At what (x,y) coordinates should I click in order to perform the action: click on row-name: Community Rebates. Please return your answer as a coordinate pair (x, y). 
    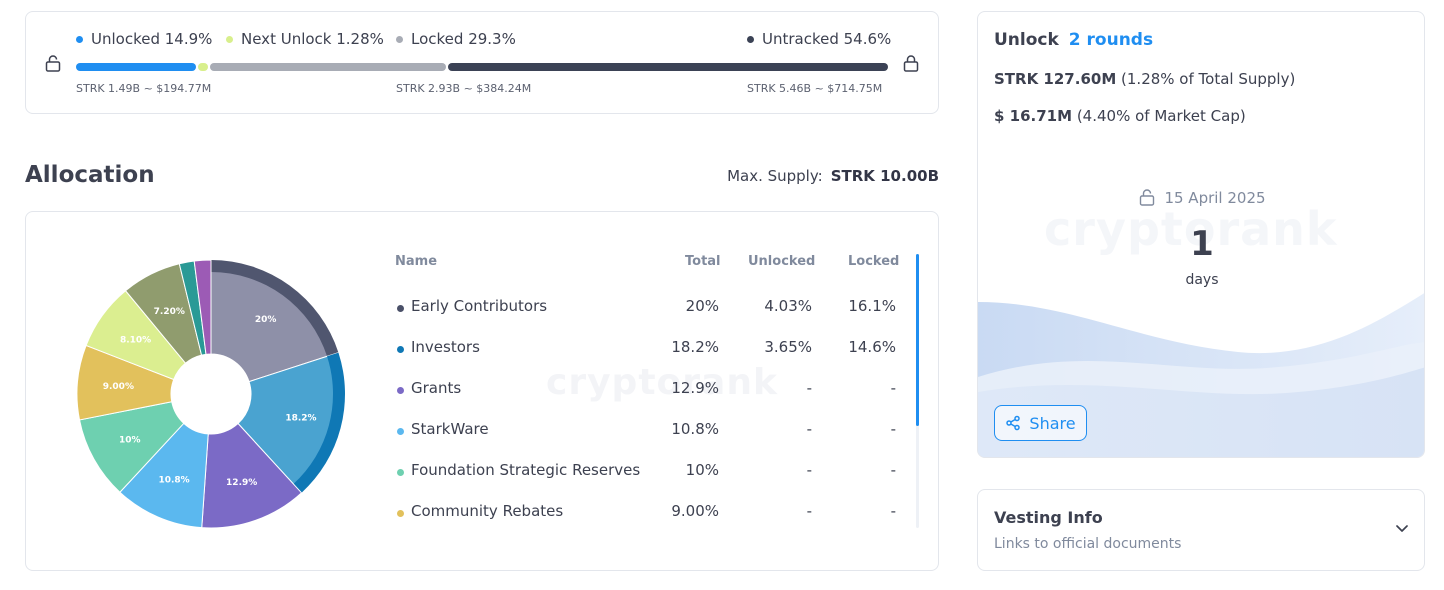
    Looking at the image, I should click on (487, 511).